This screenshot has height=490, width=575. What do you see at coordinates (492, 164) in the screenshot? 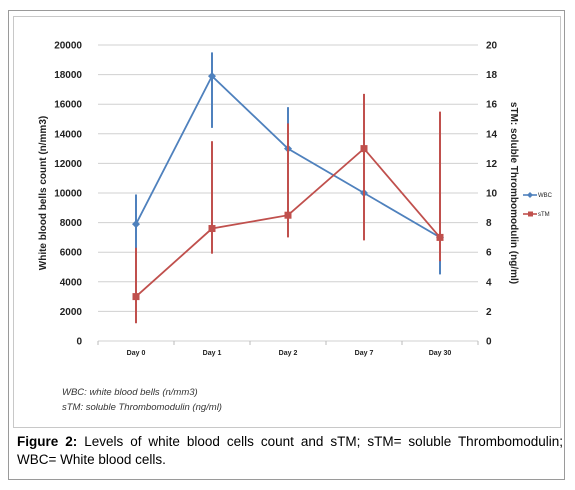
I see `y-right-tick-label: 12` at bounding box center [492, 164].